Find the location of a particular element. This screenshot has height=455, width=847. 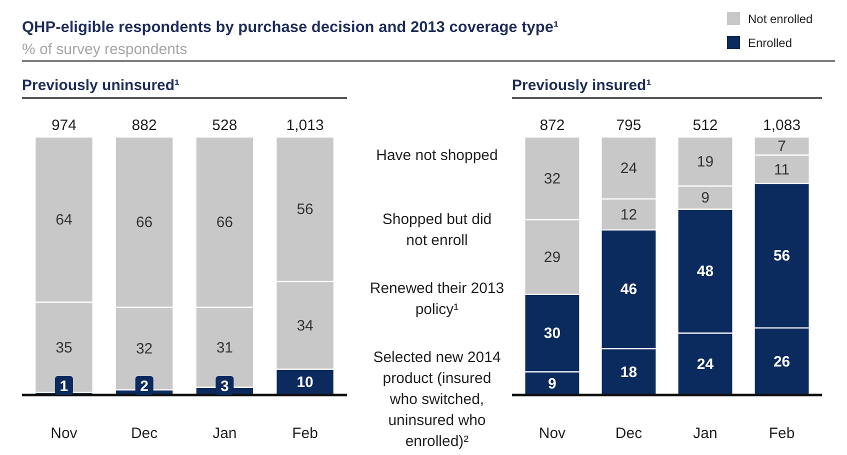

text: QHP-eligible respondents by purchase decision and 2013 coverage type¹ is located at coordinates (290, 27).